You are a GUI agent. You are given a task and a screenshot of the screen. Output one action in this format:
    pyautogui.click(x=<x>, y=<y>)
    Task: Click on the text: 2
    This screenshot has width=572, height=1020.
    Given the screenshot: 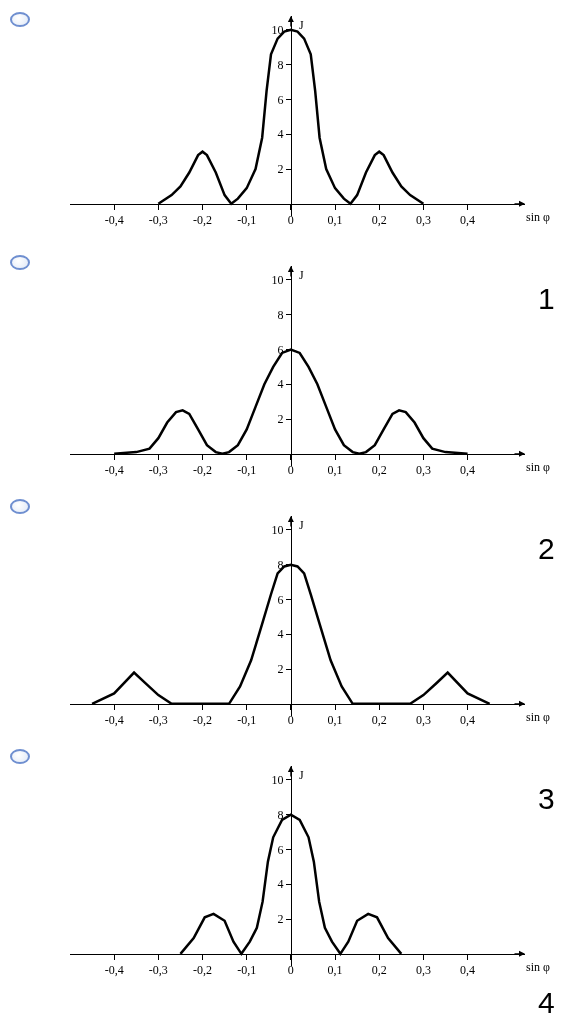 What is the action you would take?
    pyautogui.click(x=546, y=548)
    